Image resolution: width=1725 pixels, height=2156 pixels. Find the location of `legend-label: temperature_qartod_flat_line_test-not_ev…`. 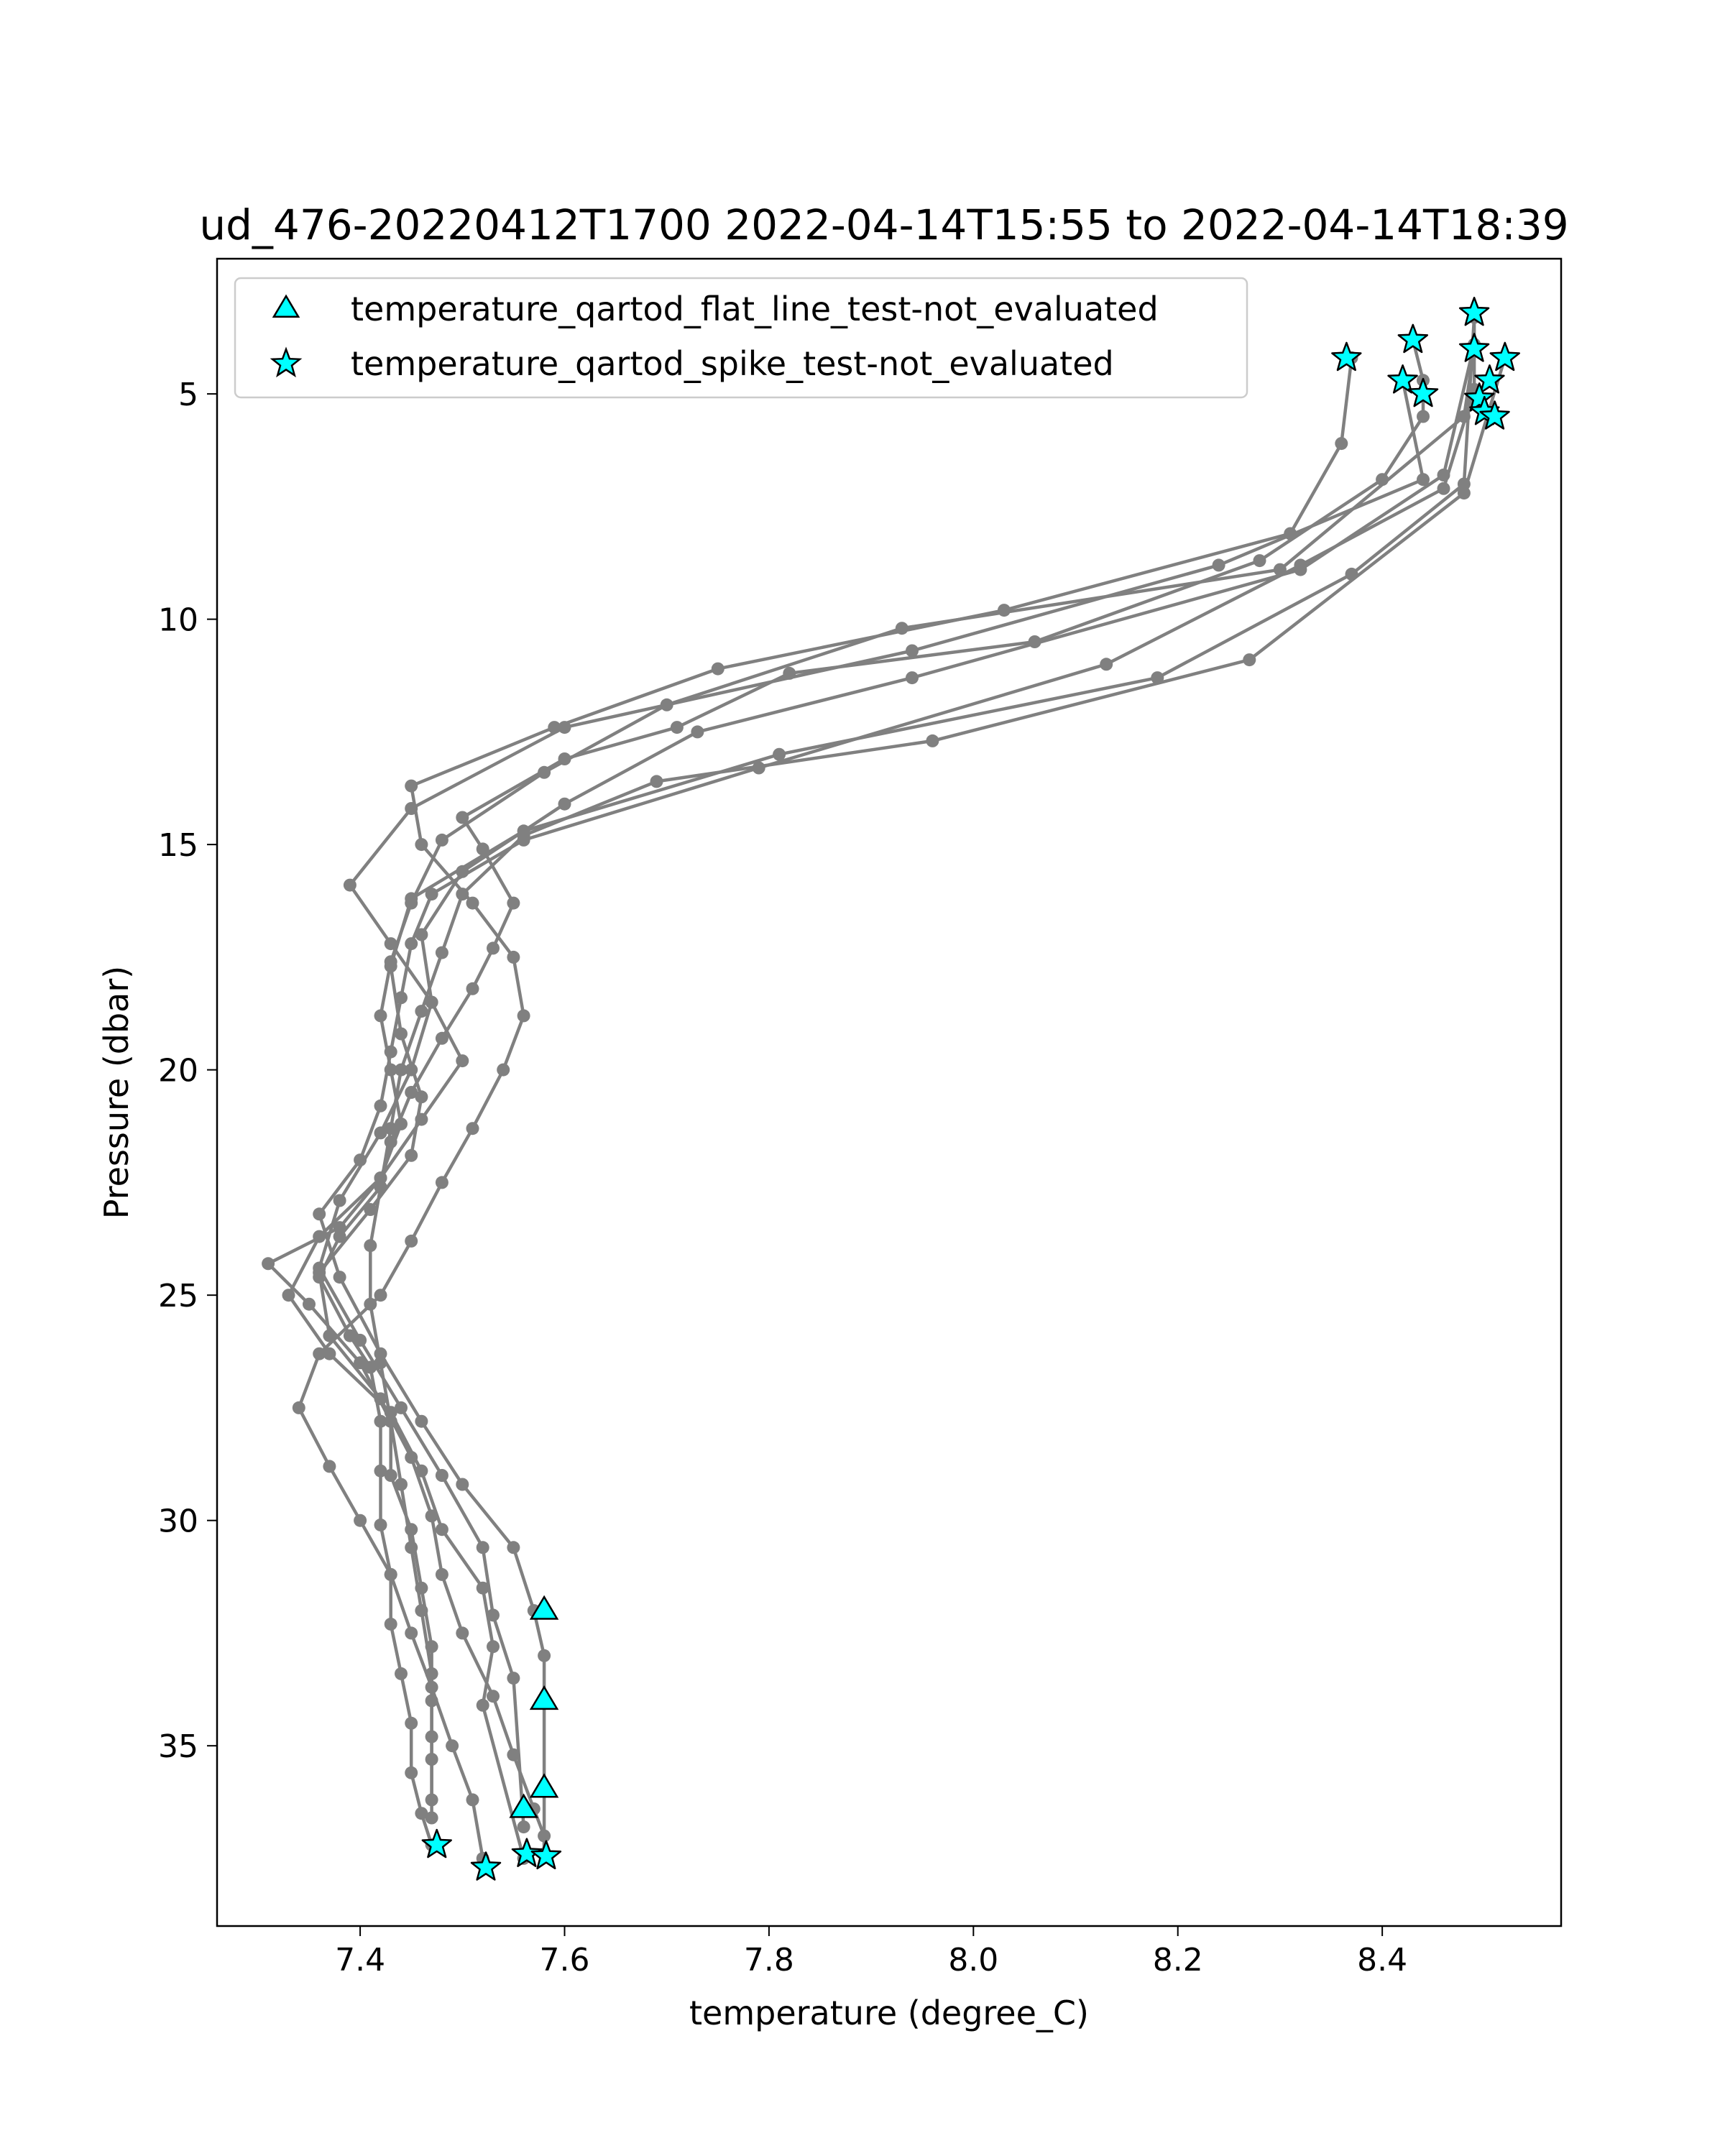

legend-label: temperature_qartod_flat_line_test-not_ev… is located at coordinates (755, 309).